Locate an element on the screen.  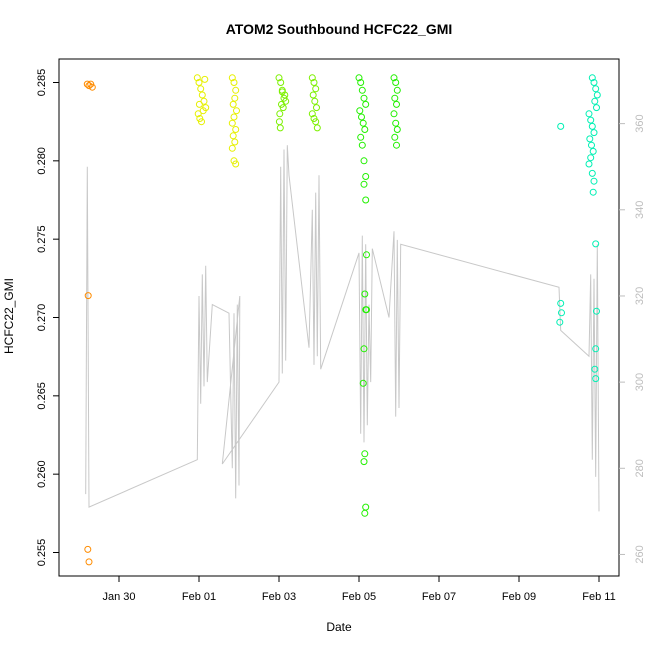
x-tick-label: Jan 30 is located at coordinates (118, 597).